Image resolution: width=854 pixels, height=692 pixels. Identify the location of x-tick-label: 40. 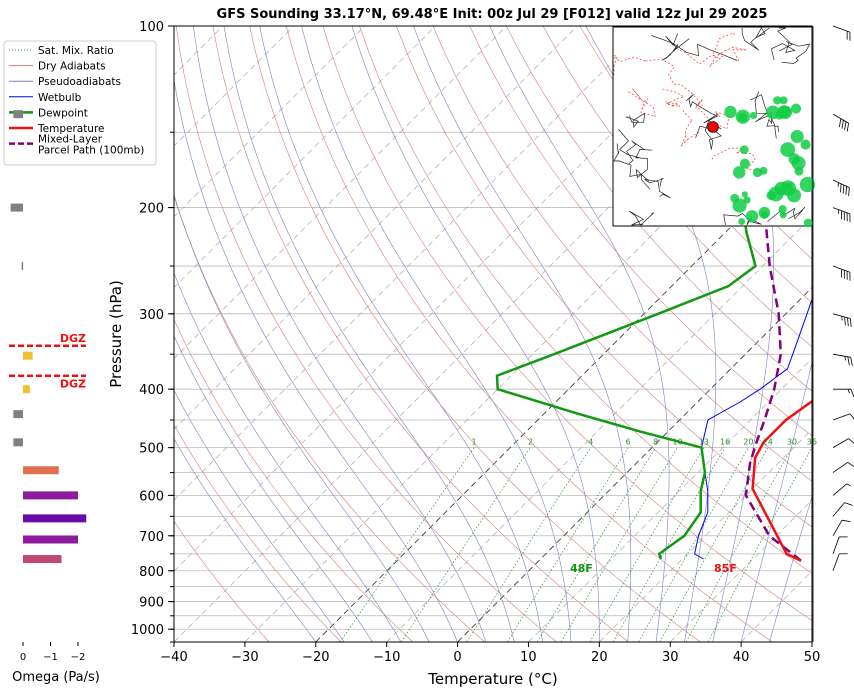
(741, 657).